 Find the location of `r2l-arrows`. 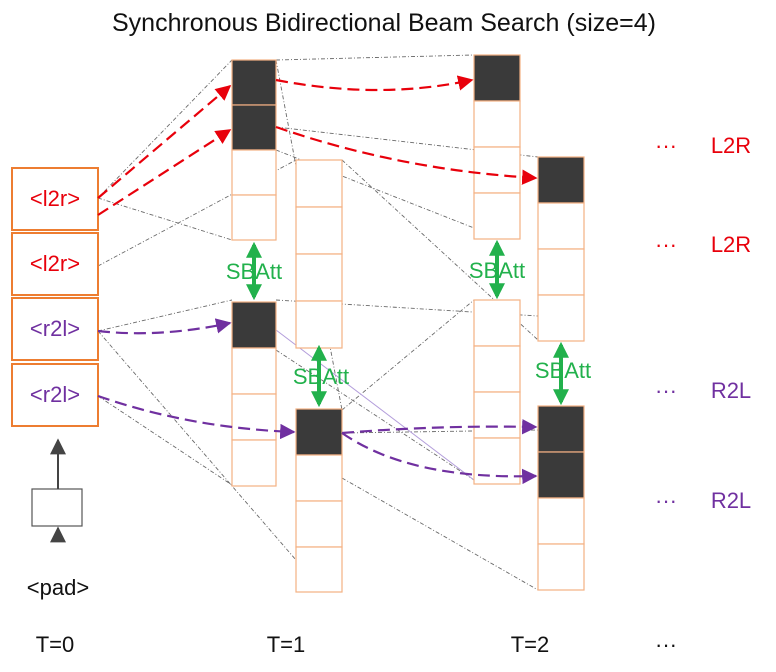

r2l-arrows is located at coordinates (317, 401).